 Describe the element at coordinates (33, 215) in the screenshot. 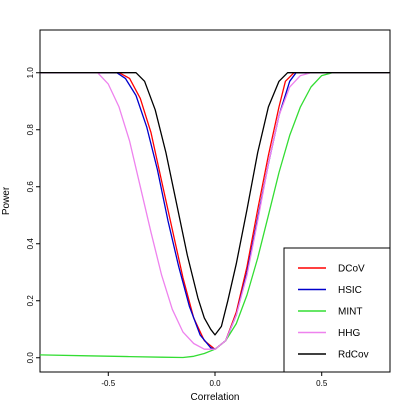

I see `y-axis: 0.0 0.2 0.4 0.6 0.8 1.0` at that location.